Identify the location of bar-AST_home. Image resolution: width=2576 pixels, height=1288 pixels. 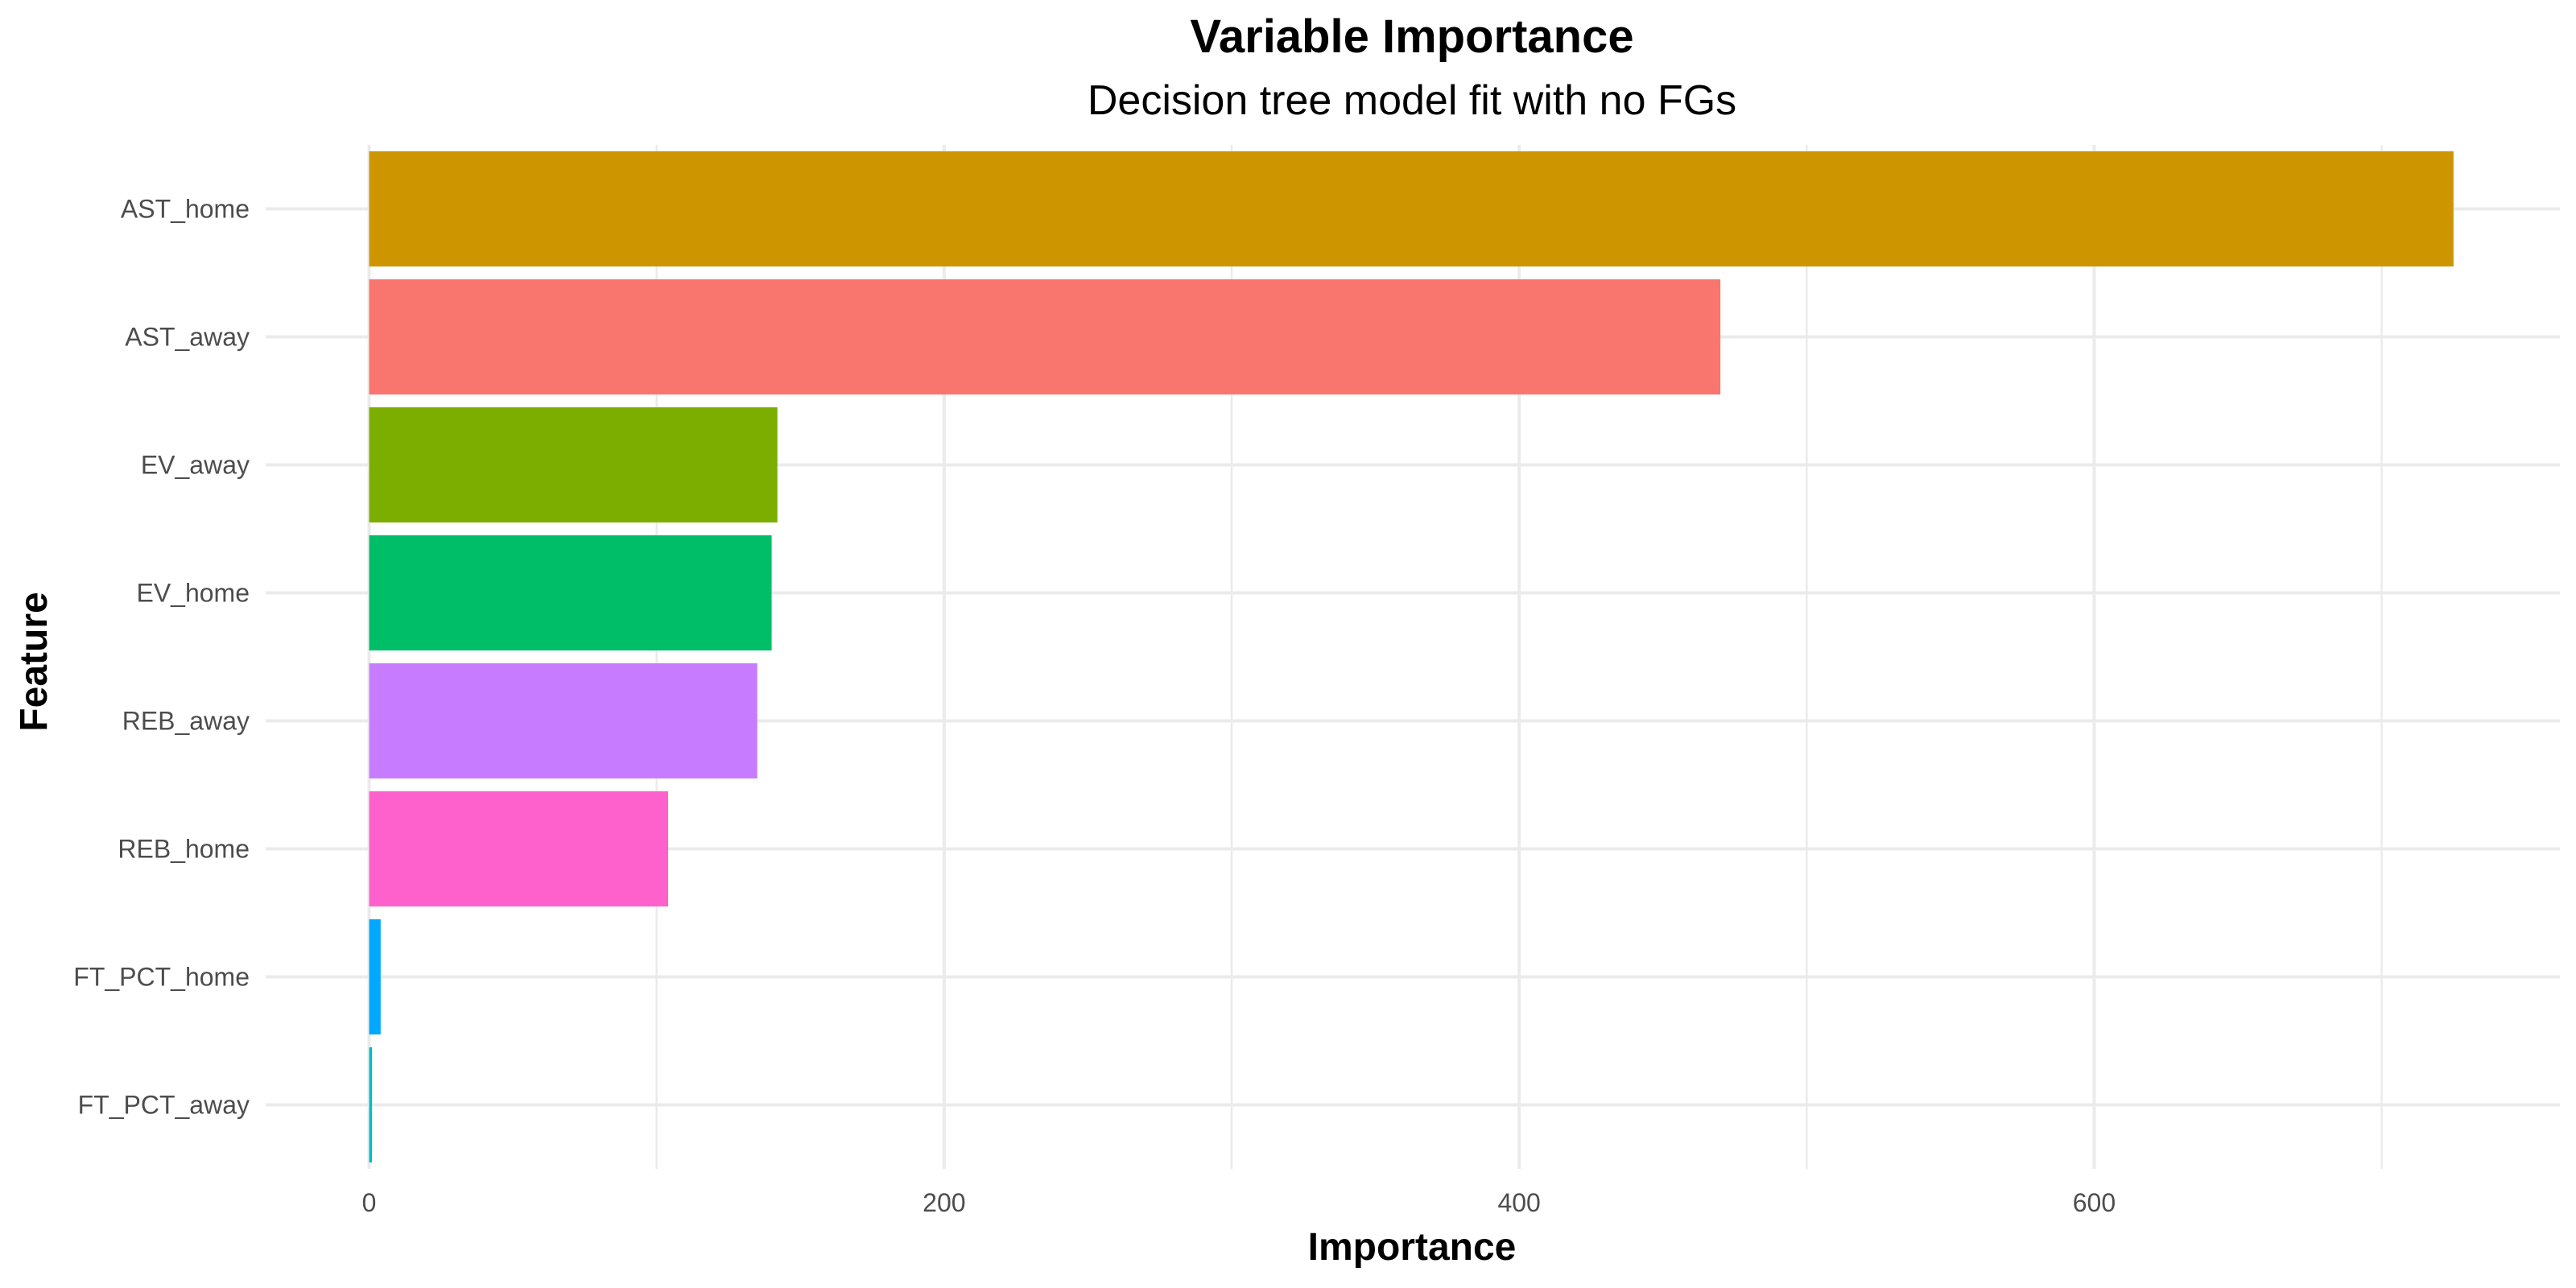
(1411, 209).